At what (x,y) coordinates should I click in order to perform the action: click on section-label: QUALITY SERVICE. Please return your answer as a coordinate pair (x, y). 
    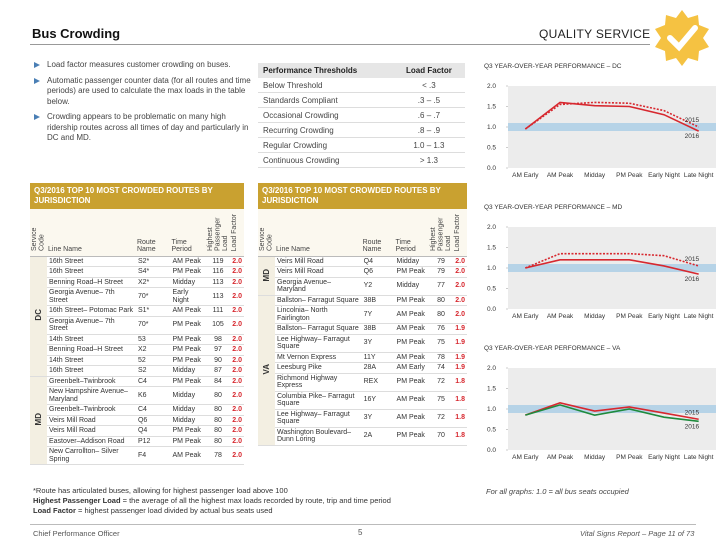
    Looking at the image, I should click on (595, 34).